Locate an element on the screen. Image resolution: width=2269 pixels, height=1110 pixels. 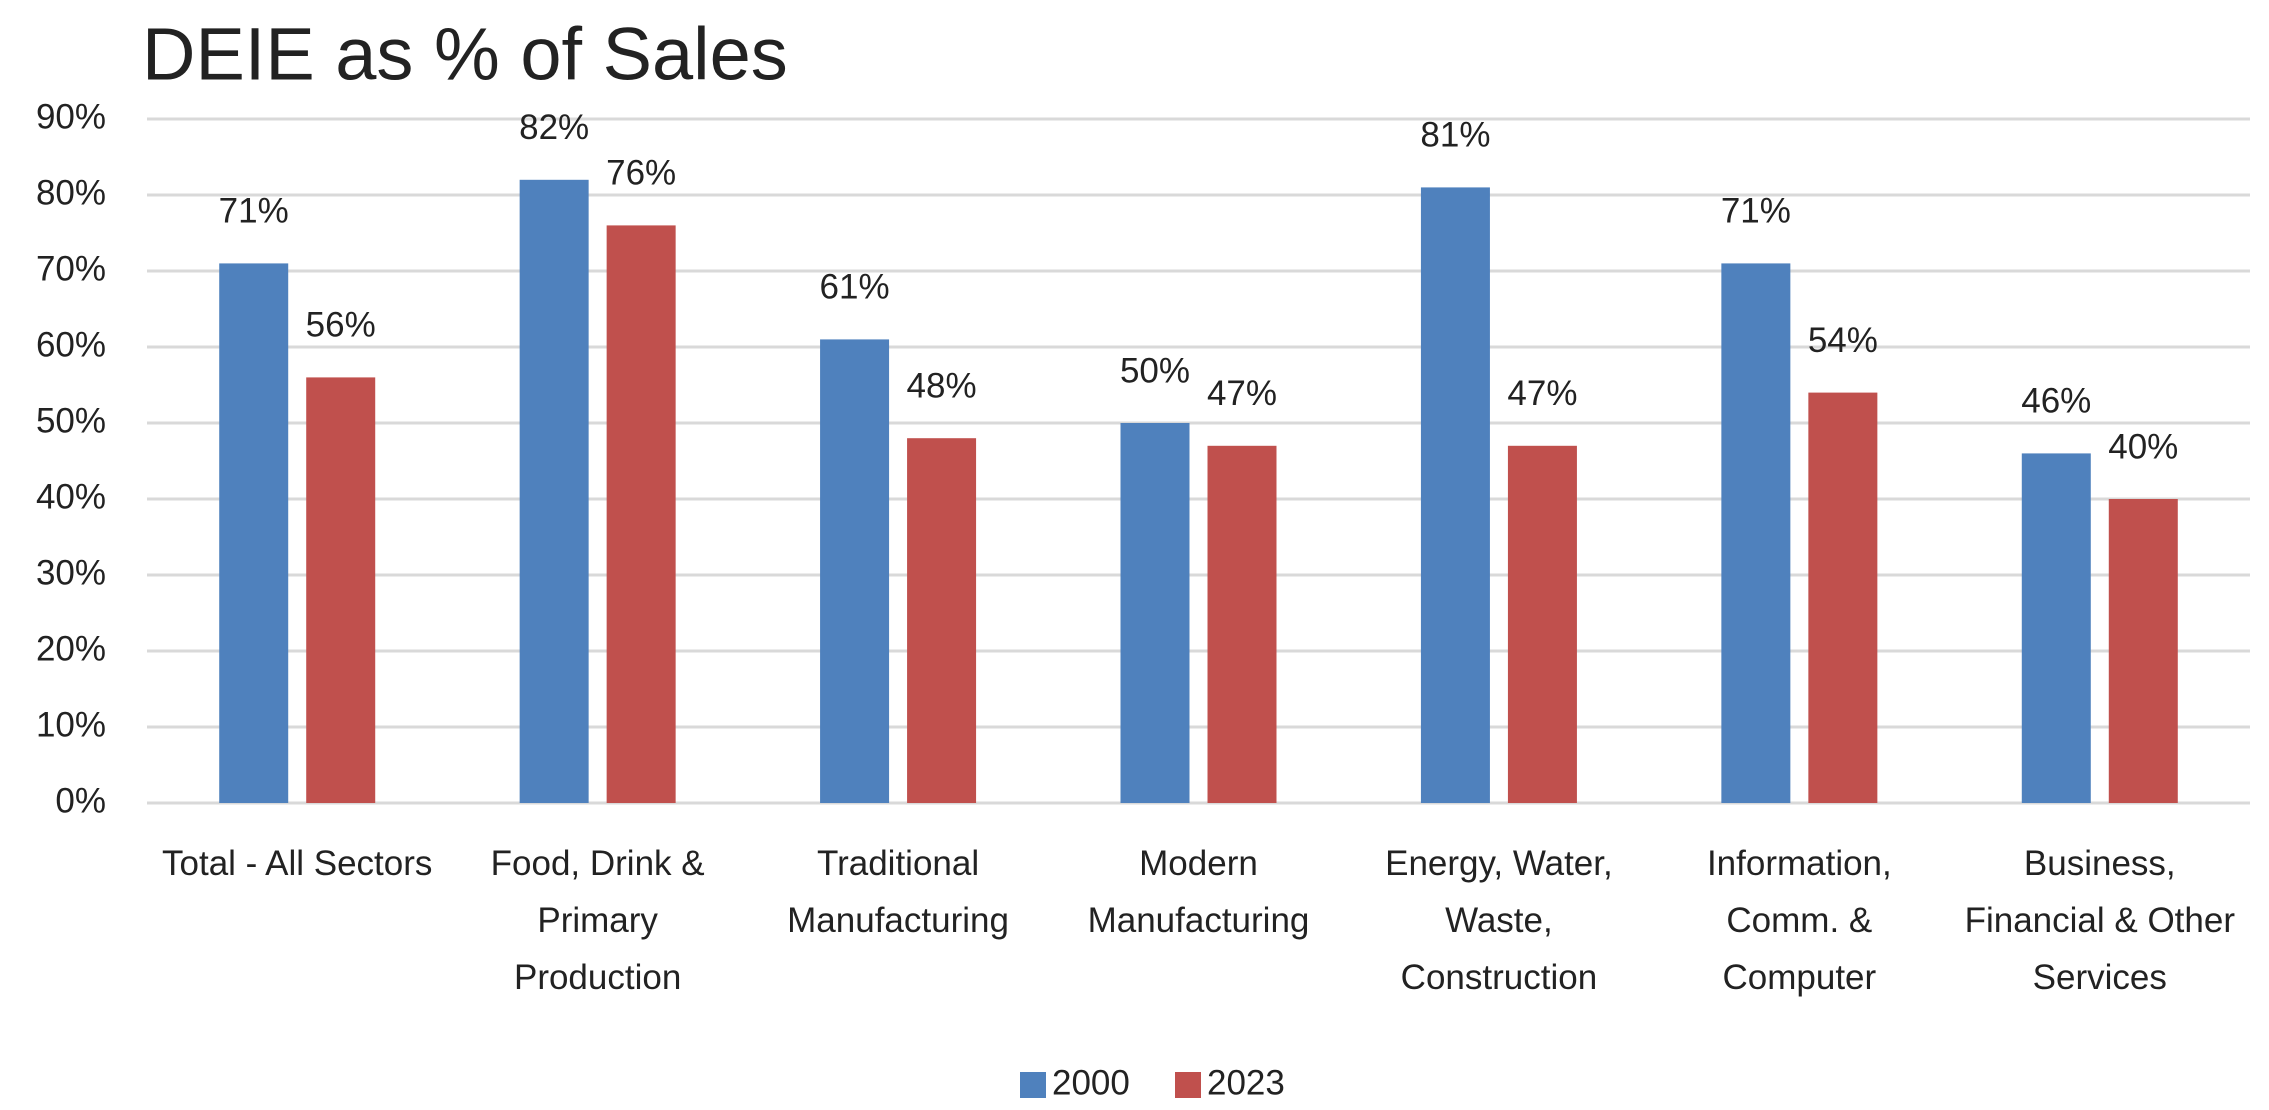
y-tick-label: 70% is located at coordinates (71, 268).